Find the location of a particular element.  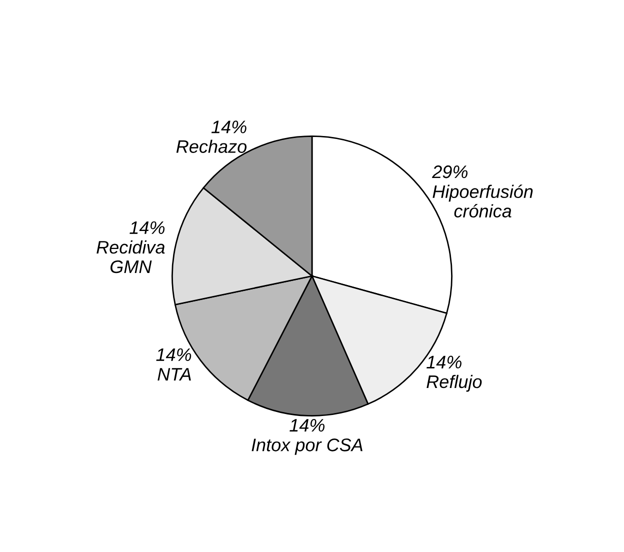

slice-label: NTA is located at coordinates (174, 374).